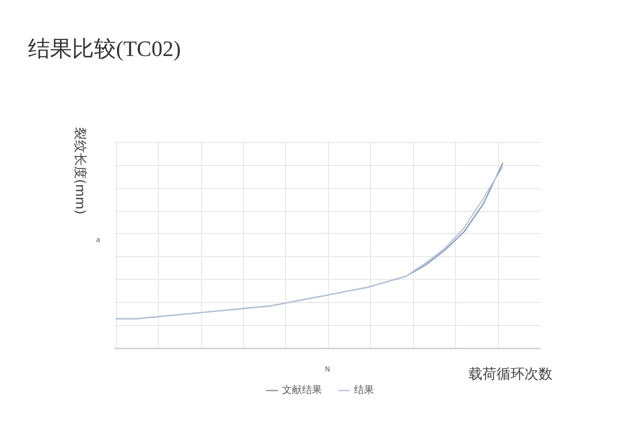 The width and height of the screenshot is (640, 447). What do you see at coordinates (104, 49) in the screenshot?
I see `chart-title: 结果比较(TC02)` at bounding box center [104, 49].